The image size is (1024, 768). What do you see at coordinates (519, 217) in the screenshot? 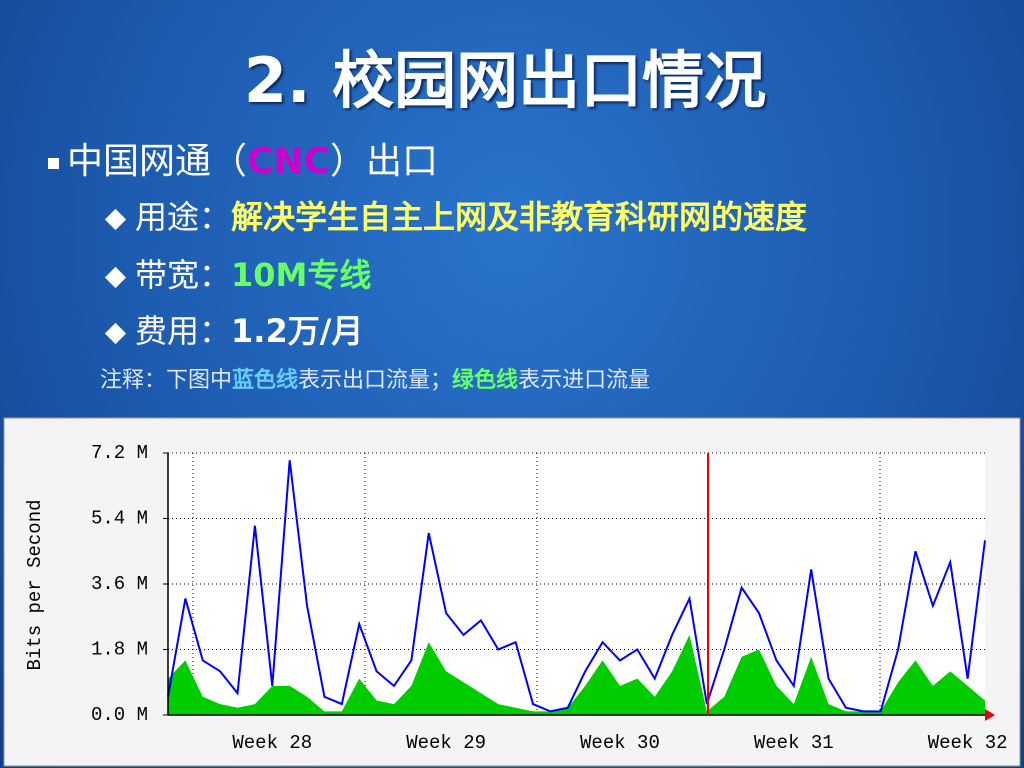
I see `item-text: 解决学生自主上网及非教育科研网的速度` at bounding box center [519, 217].